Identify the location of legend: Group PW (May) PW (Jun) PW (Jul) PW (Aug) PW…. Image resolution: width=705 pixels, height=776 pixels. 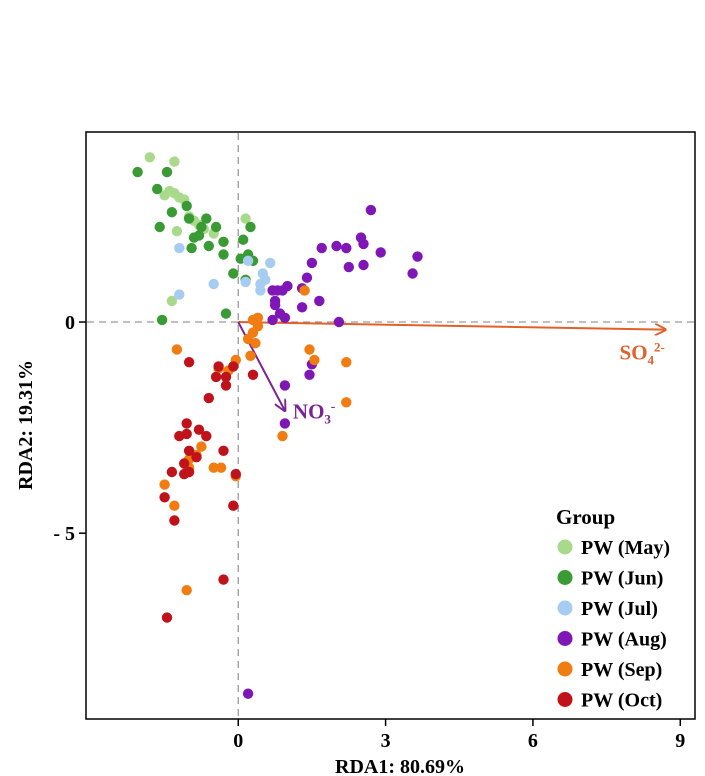
(613, 608).